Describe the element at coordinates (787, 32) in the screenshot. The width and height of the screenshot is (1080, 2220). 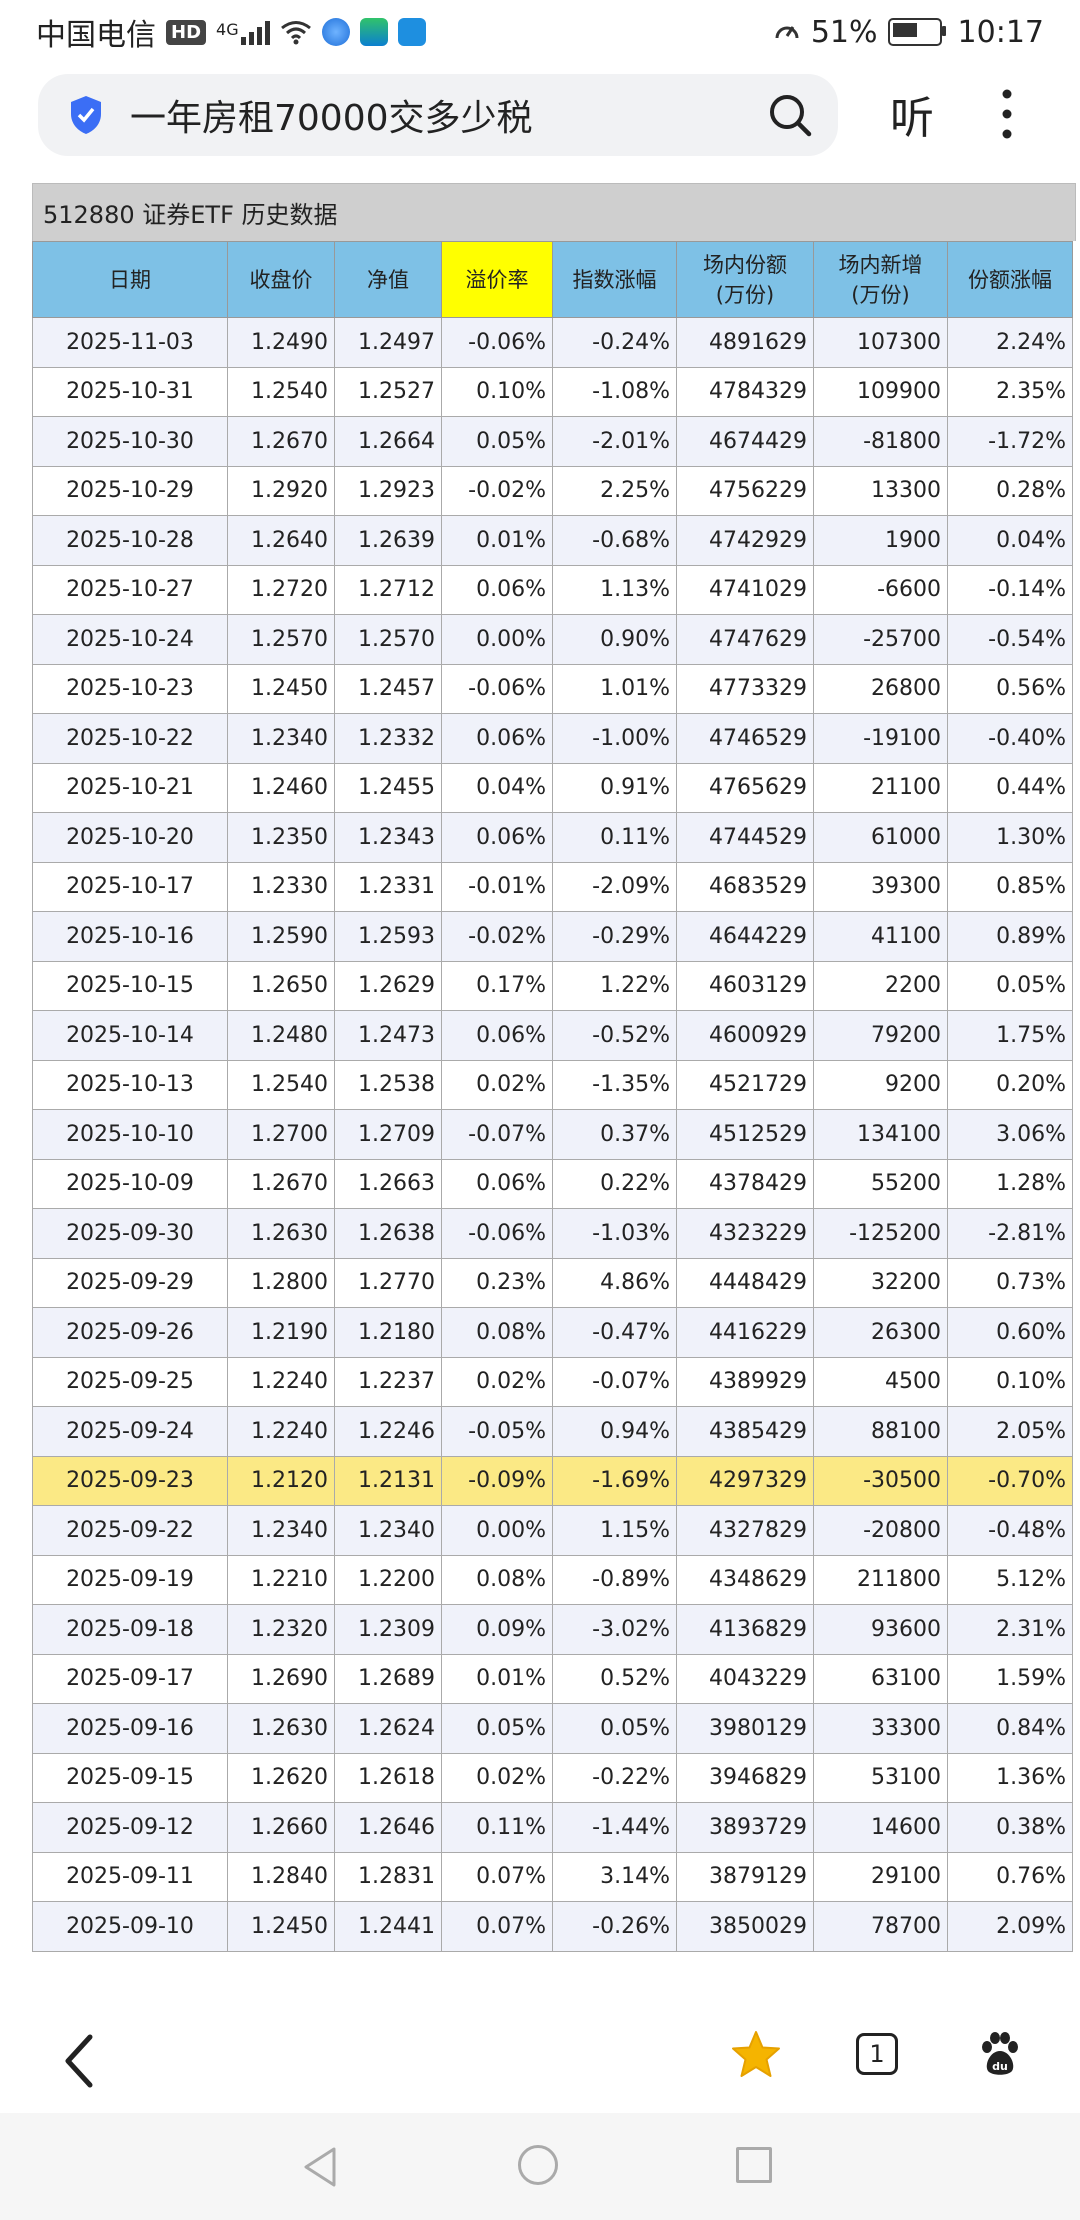
I see `speed-icon` at that location.